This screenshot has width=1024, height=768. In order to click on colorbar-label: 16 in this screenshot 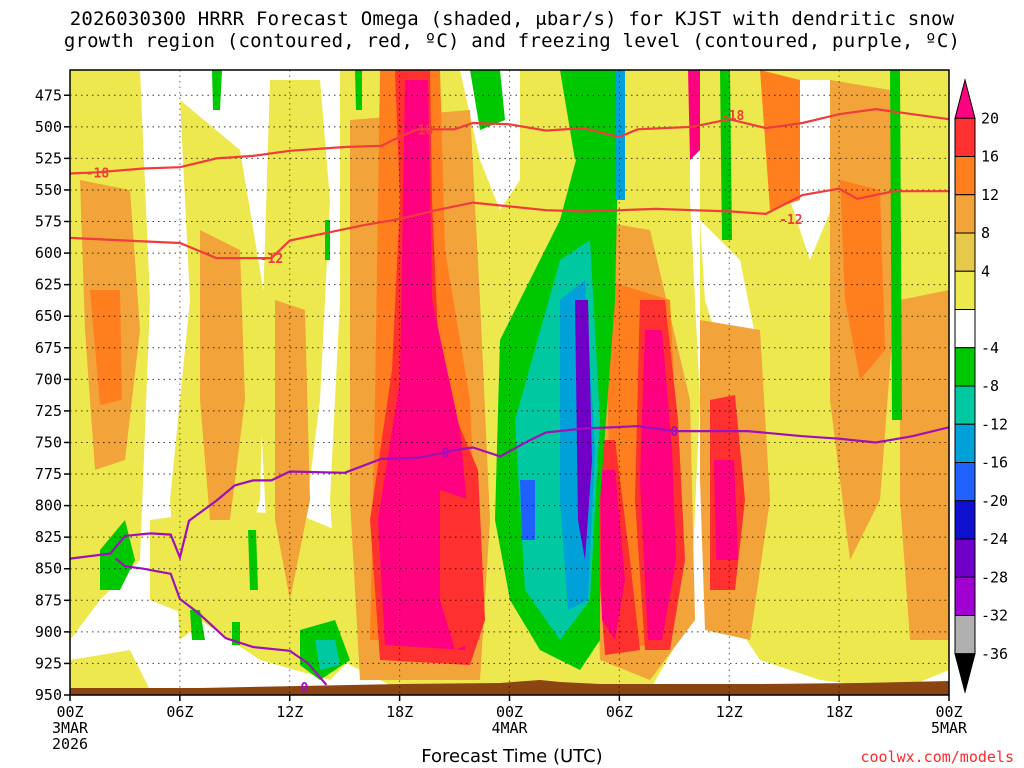, I will do `click(990, 157)`.